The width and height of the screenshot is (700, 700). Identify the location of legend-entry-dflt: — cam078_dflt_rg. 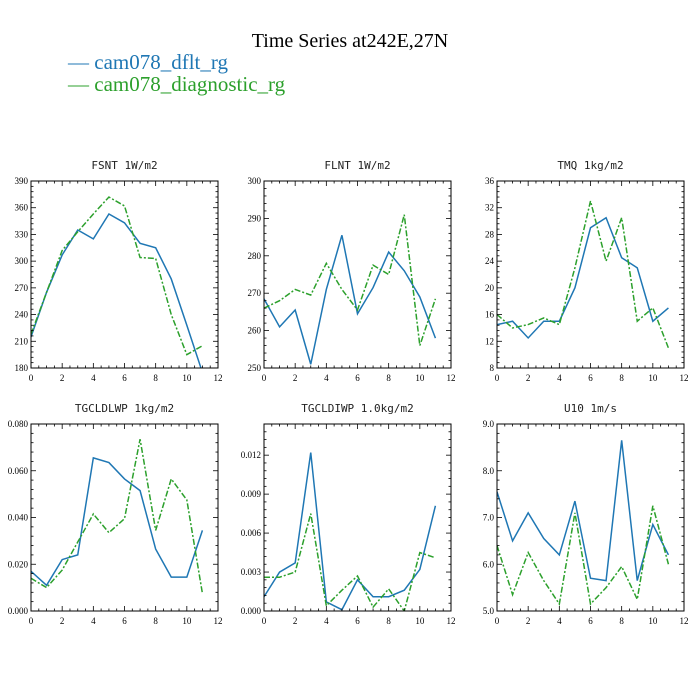
(148, 62).